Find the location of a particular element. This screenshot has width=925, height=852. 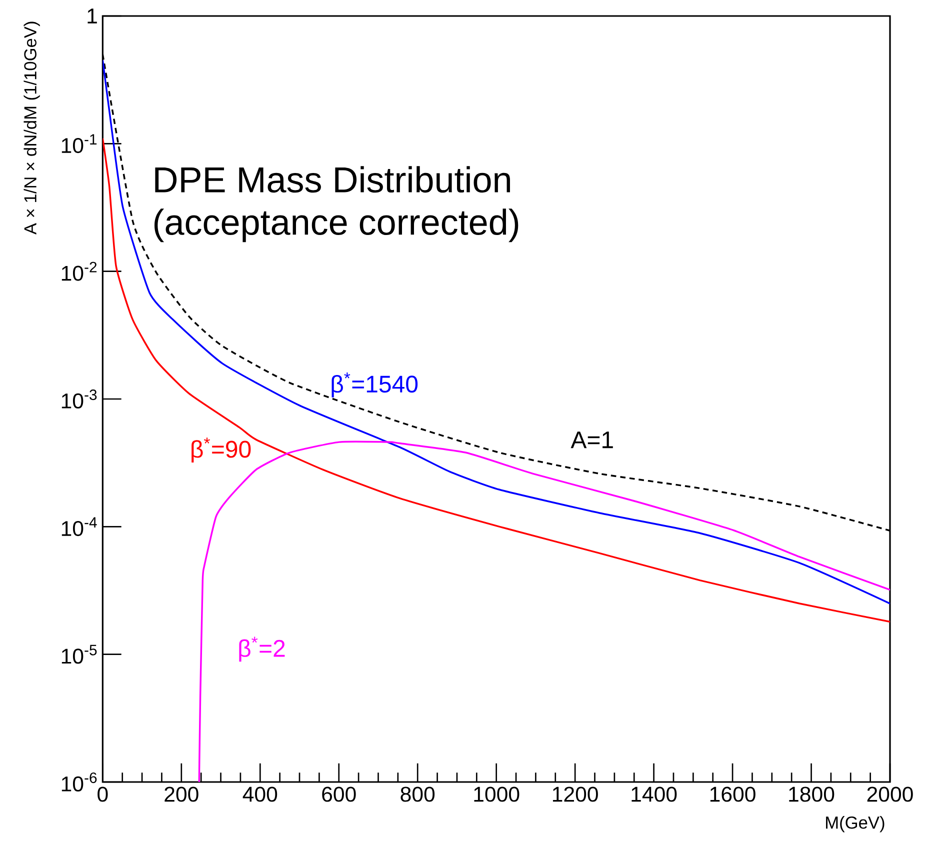

x-tick-label: 600 is located at coordinates (339, 794).